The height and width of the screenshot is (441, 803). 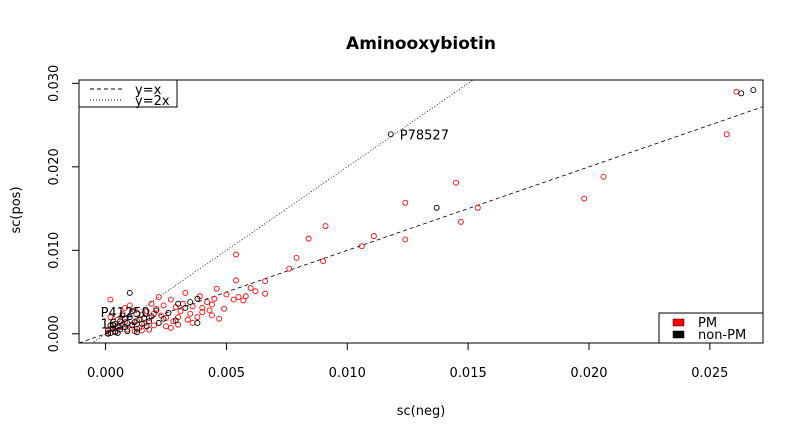 What do you see at coordinates (347, 373) in the screenshot?
I see `x-tick-label: 0.010` at bounding box center [347, 373].